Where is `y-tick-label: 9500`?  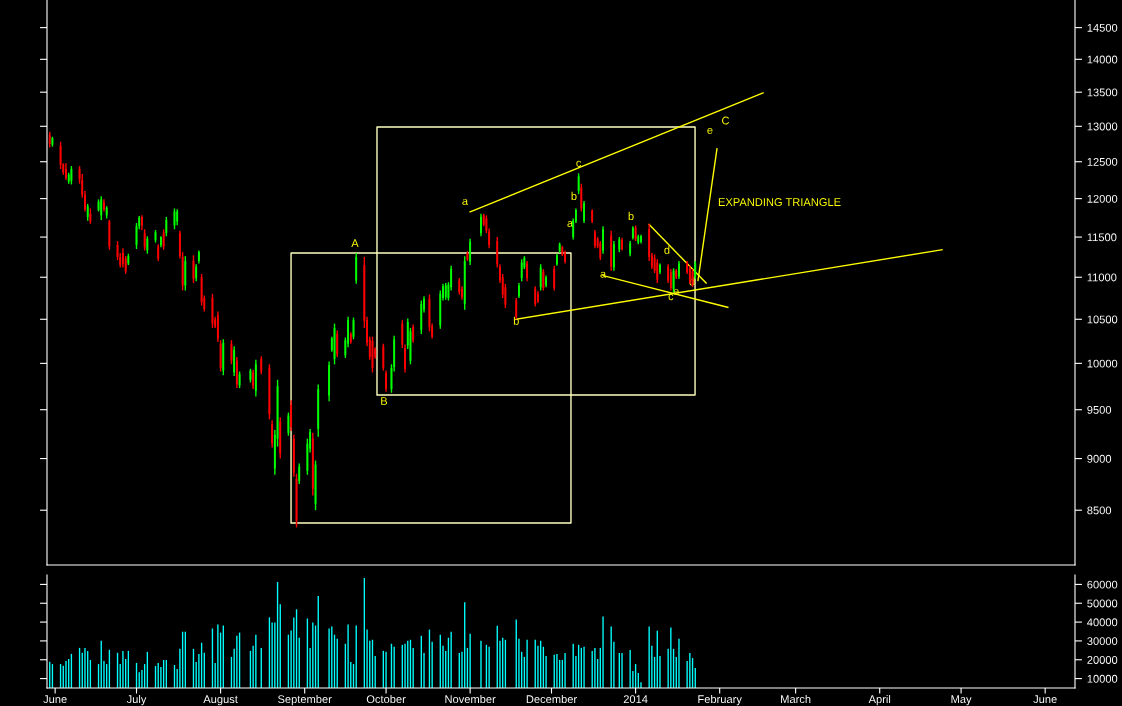 y-tick-label: 9500 is located at coordinates (1099, 409).